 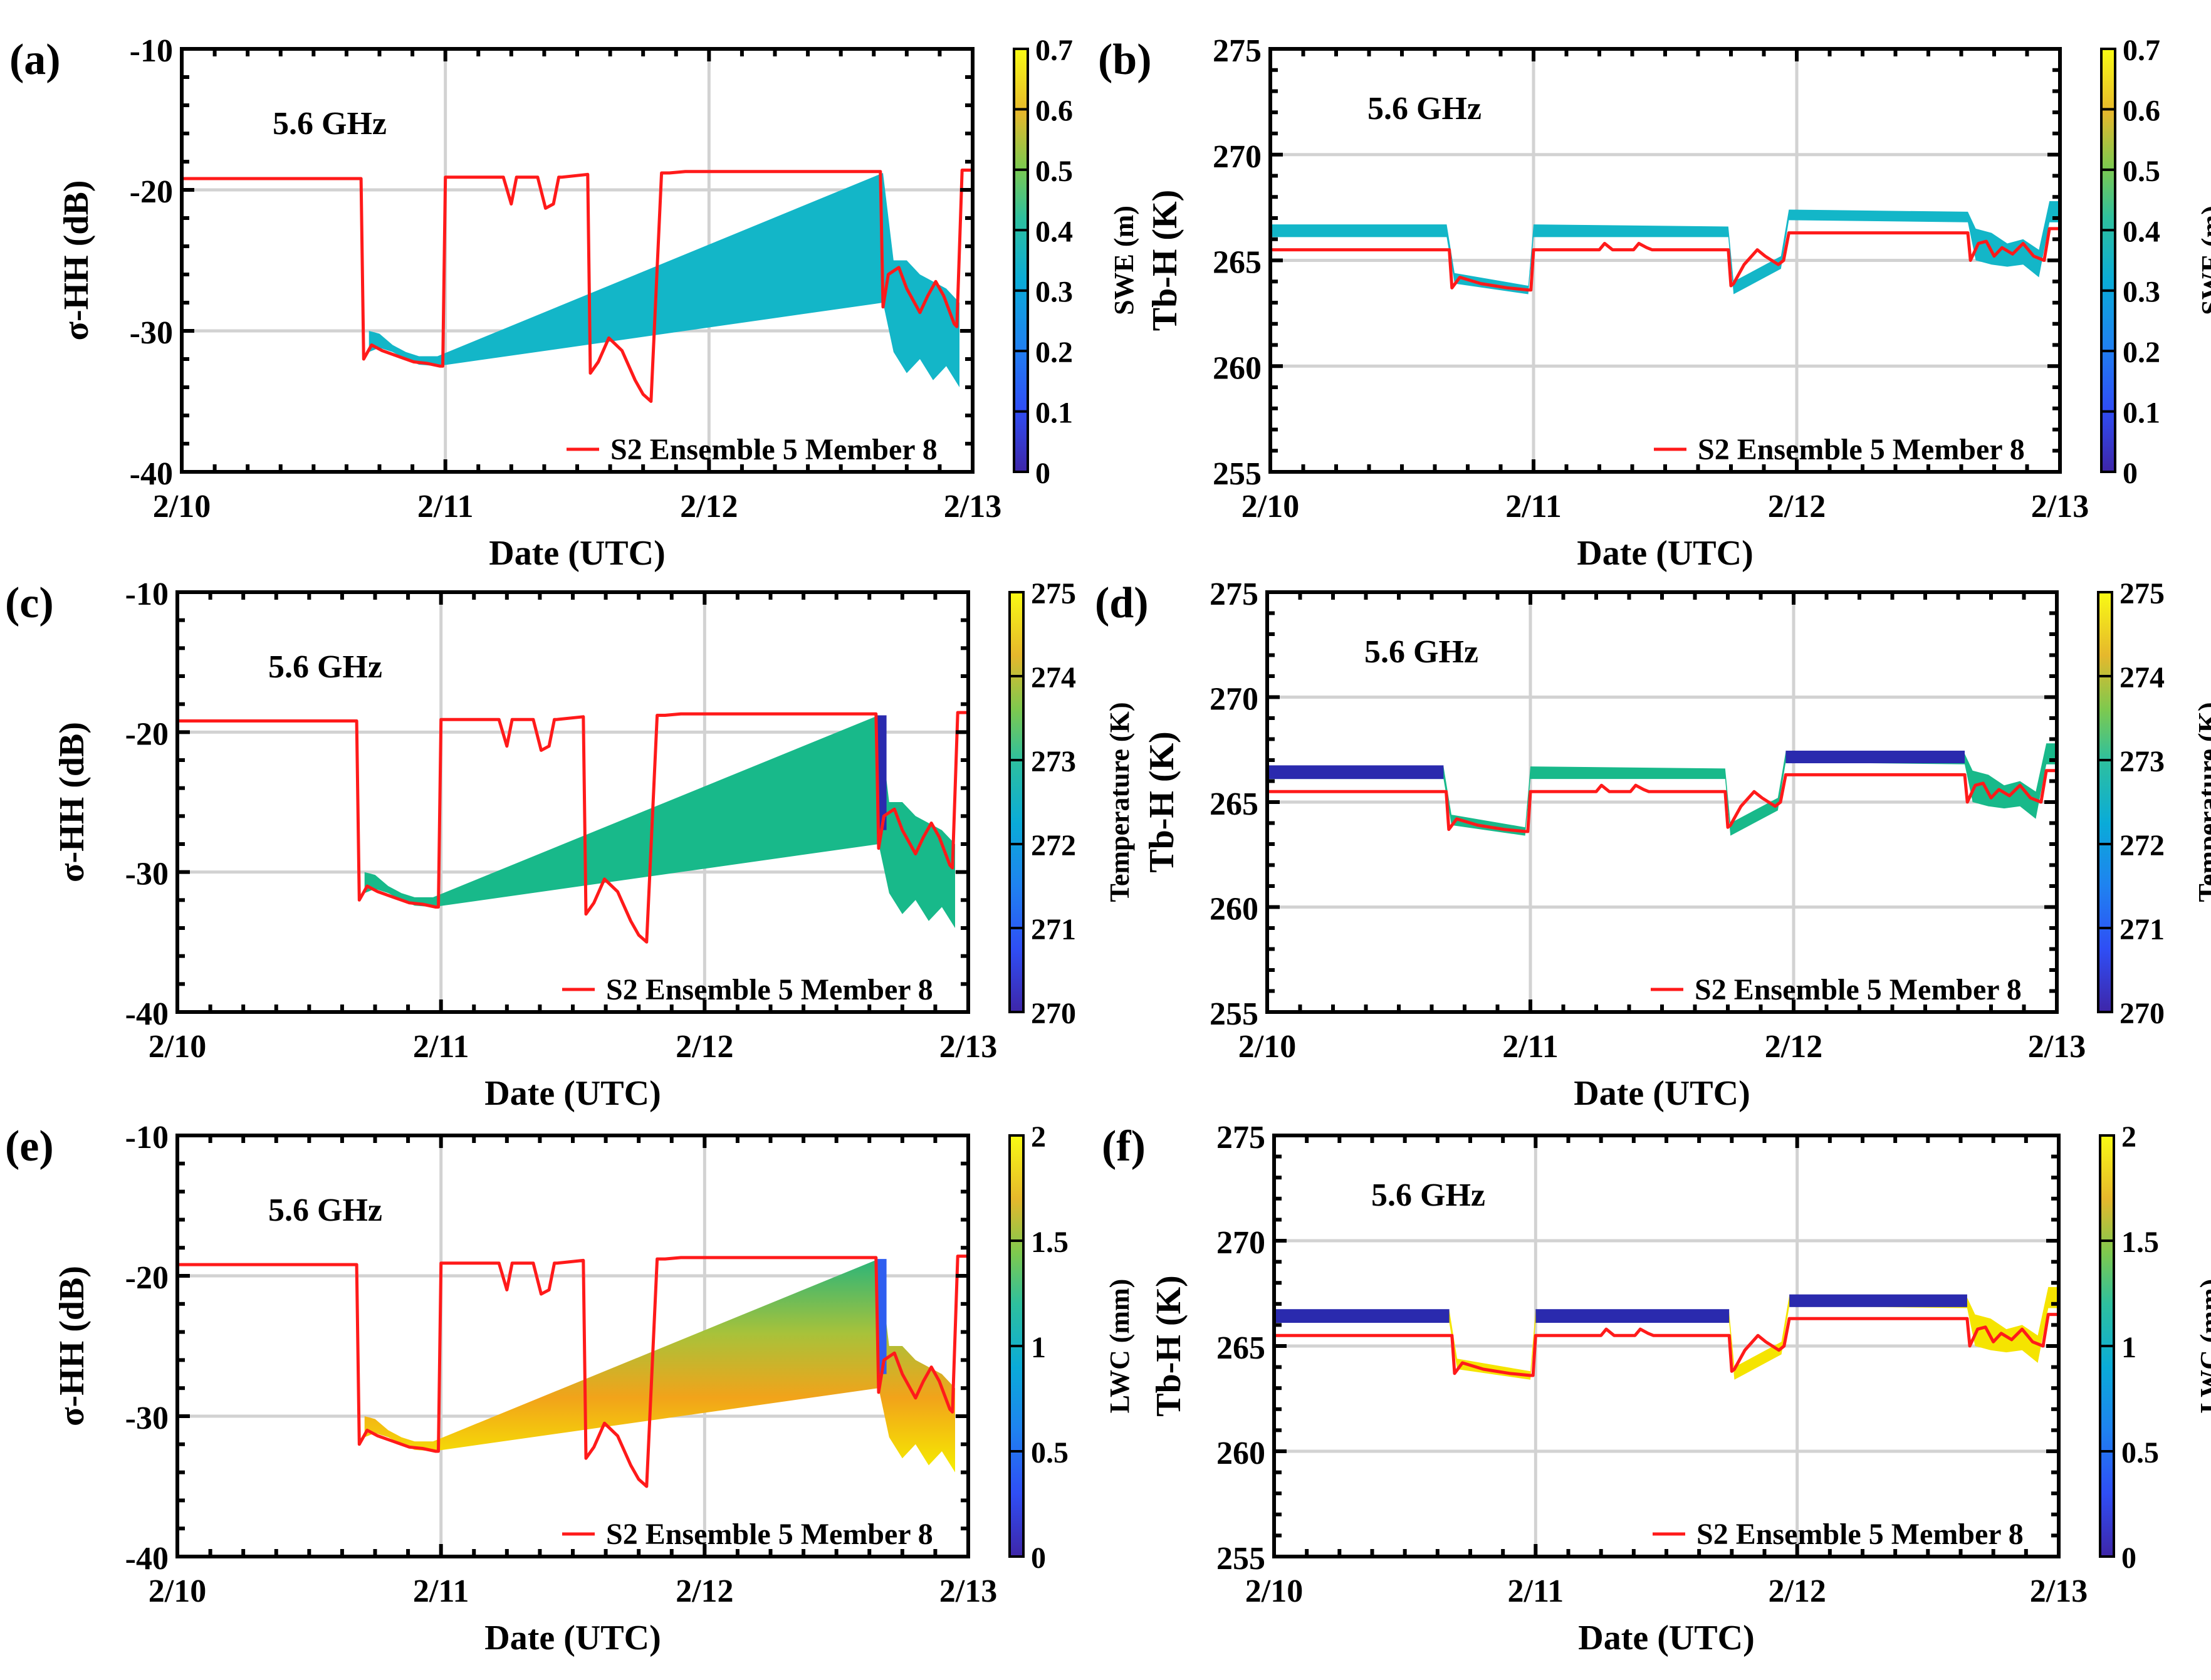 What do you see at coordinates (1038, 1137) in the screenshot?
I see `colorbar-tick-label: 2` at bounding box center [1038, 1137].